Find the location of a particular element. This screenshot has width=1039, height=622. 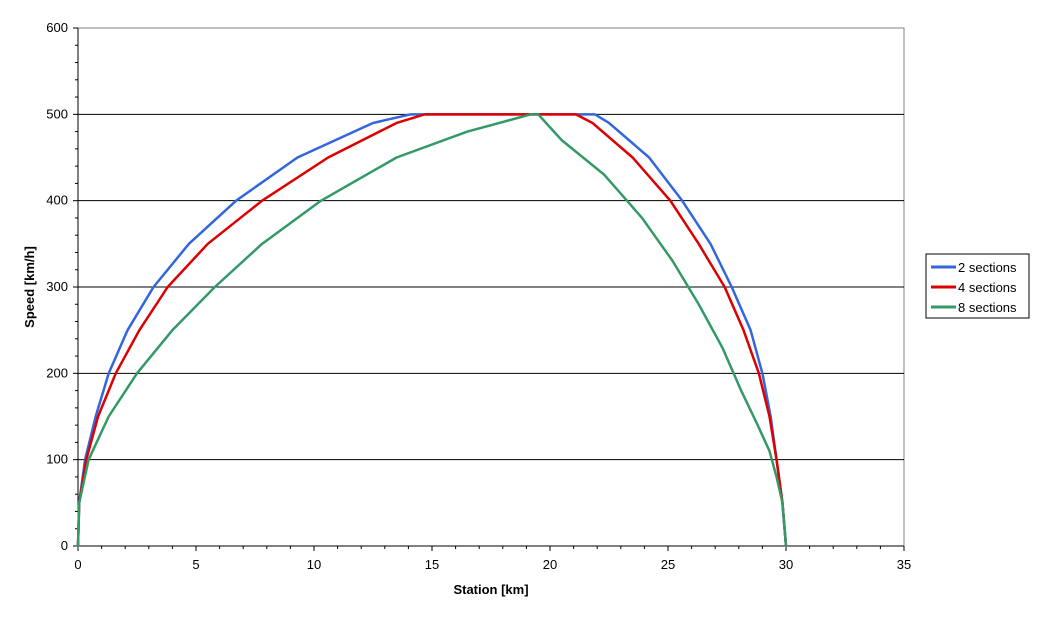

y-tick-label: 400 is located at coordinates (57, 200).